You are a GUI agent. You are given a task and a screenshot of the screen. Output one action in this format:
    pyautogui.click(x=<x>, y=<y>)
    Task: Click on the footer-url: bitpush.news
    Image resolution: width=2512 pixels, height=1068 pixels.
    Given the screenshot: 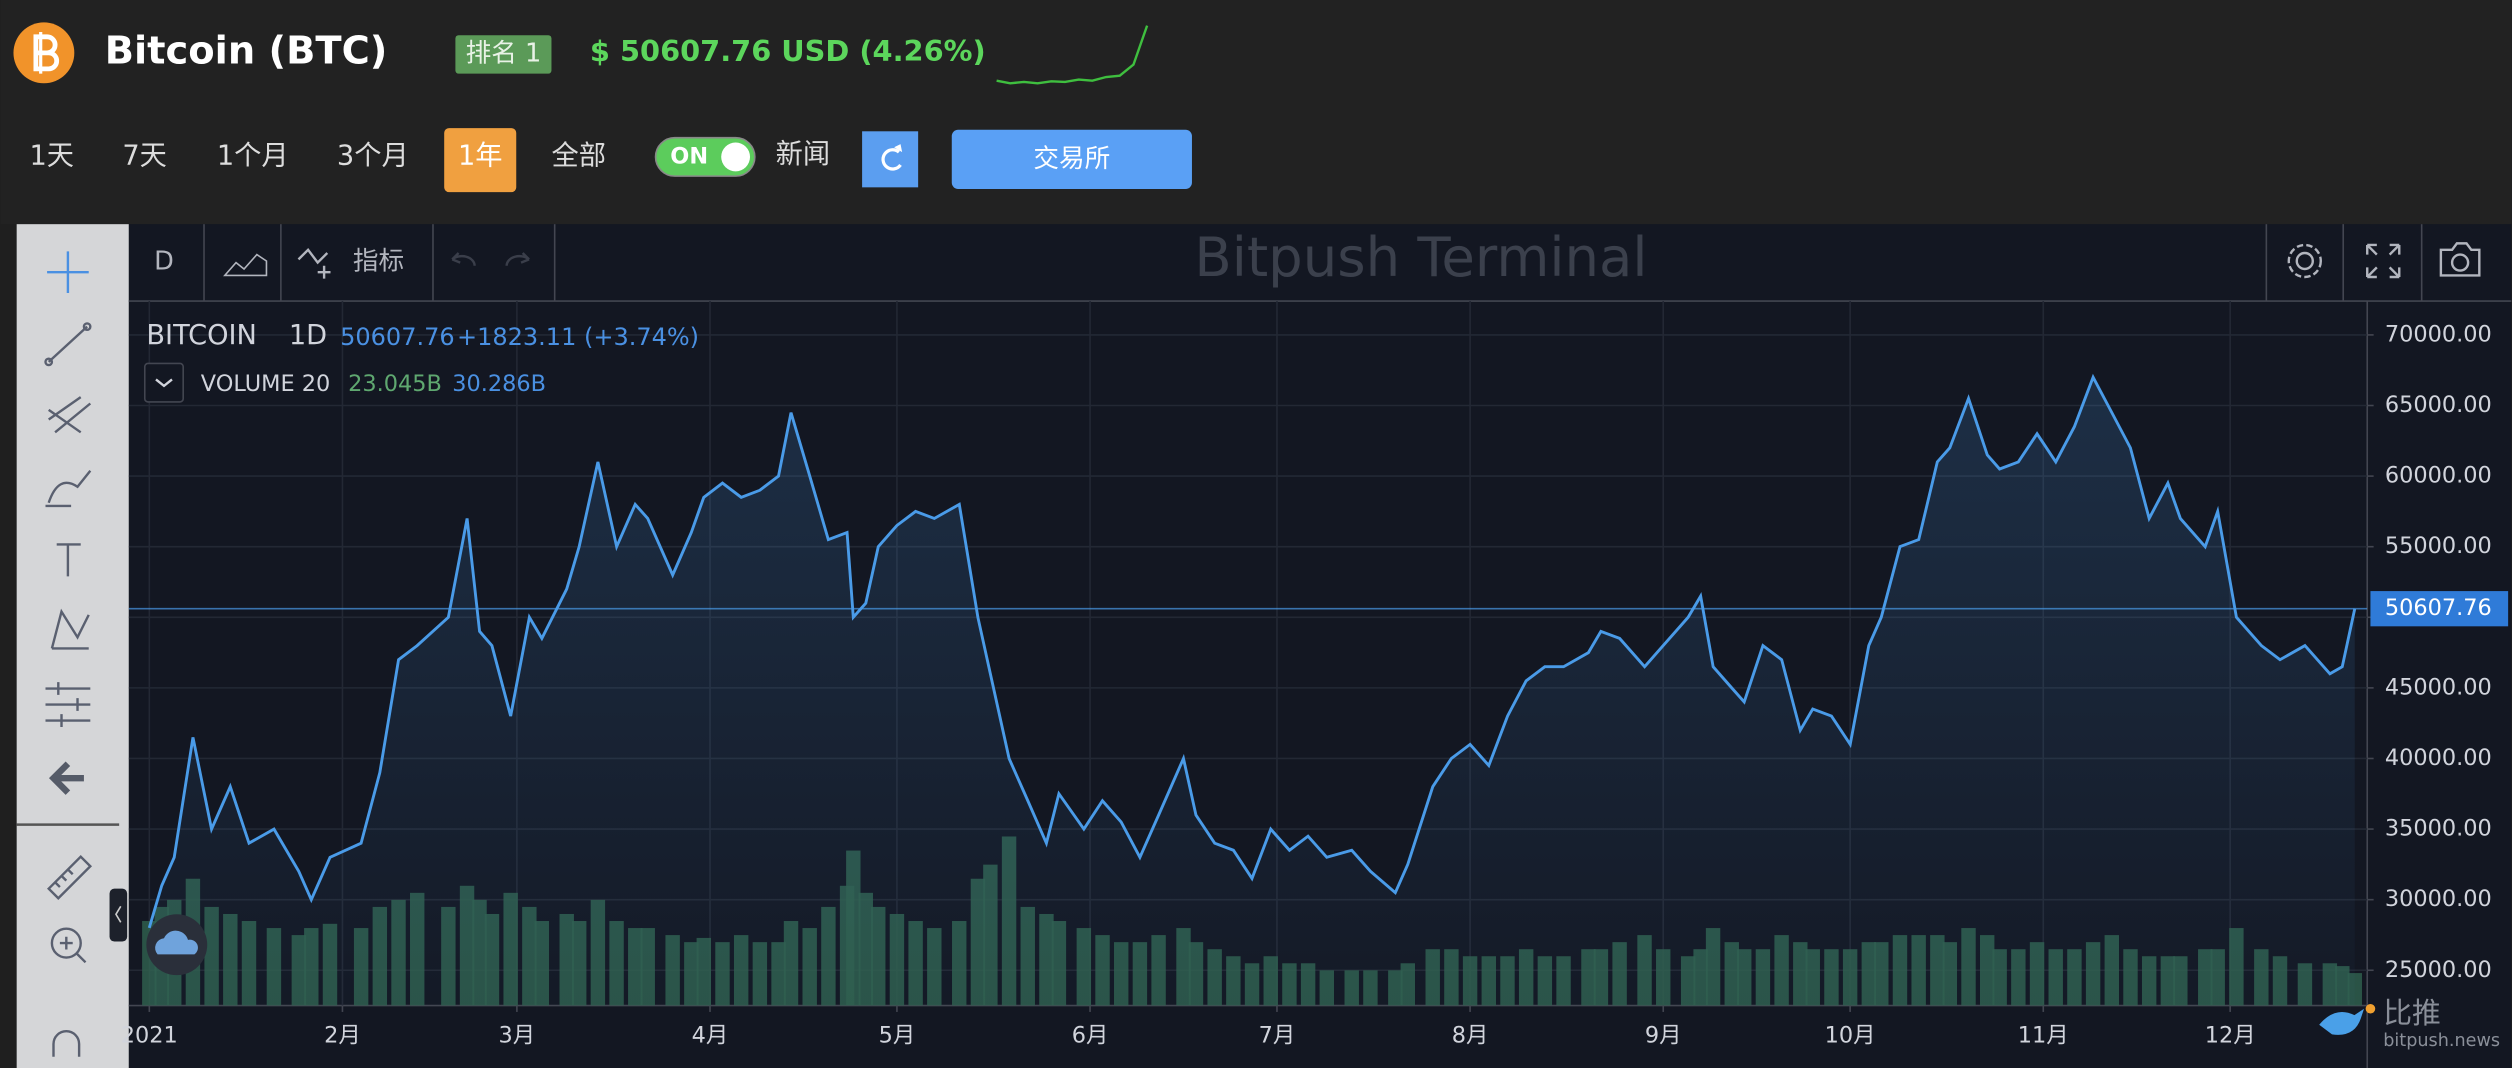 What is the action you would take?
    pyautogui.click(x=2441, y=1041)
    